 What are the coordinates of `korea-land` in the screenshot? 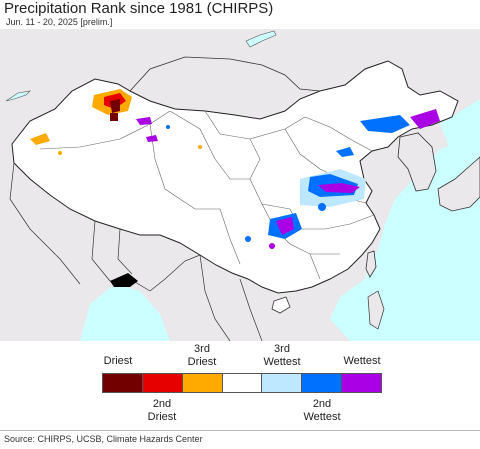 It's located at (417, 162).